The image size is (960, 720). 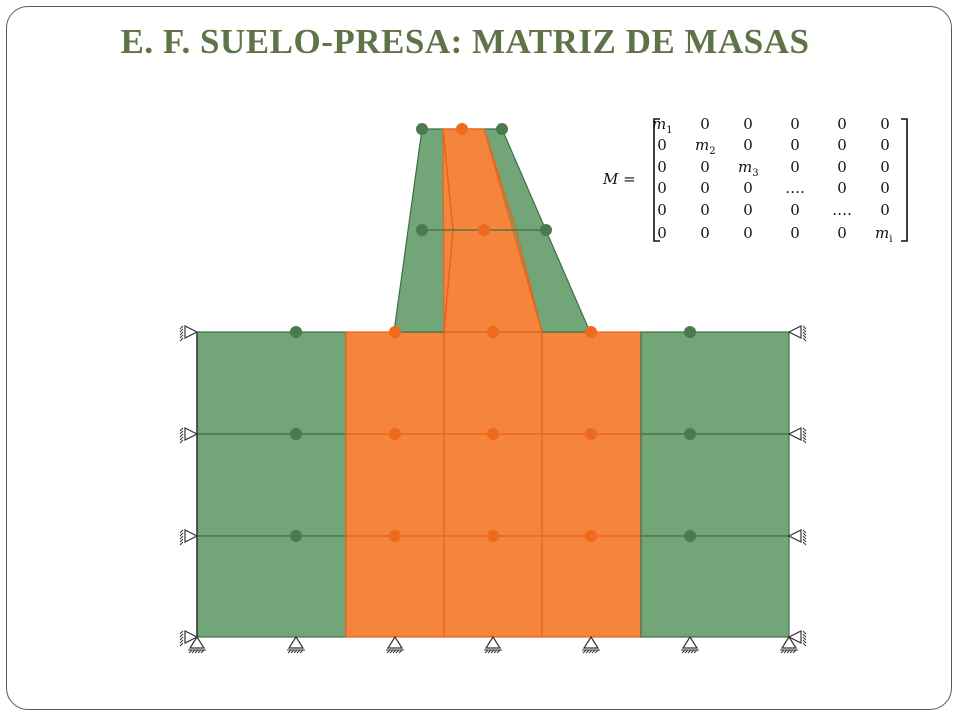 What do you see at coordinates (904, 180) in the screenshot?
I see `matrix-right-bracket` at bounding box center [904, 180].